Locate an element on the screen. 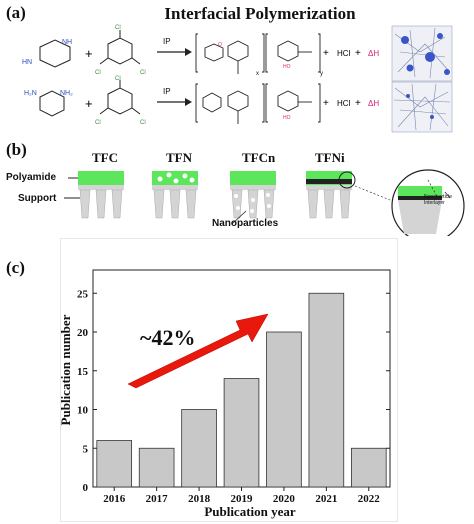  column-label-tfni: TFNi is located at coordinates (330, 157).